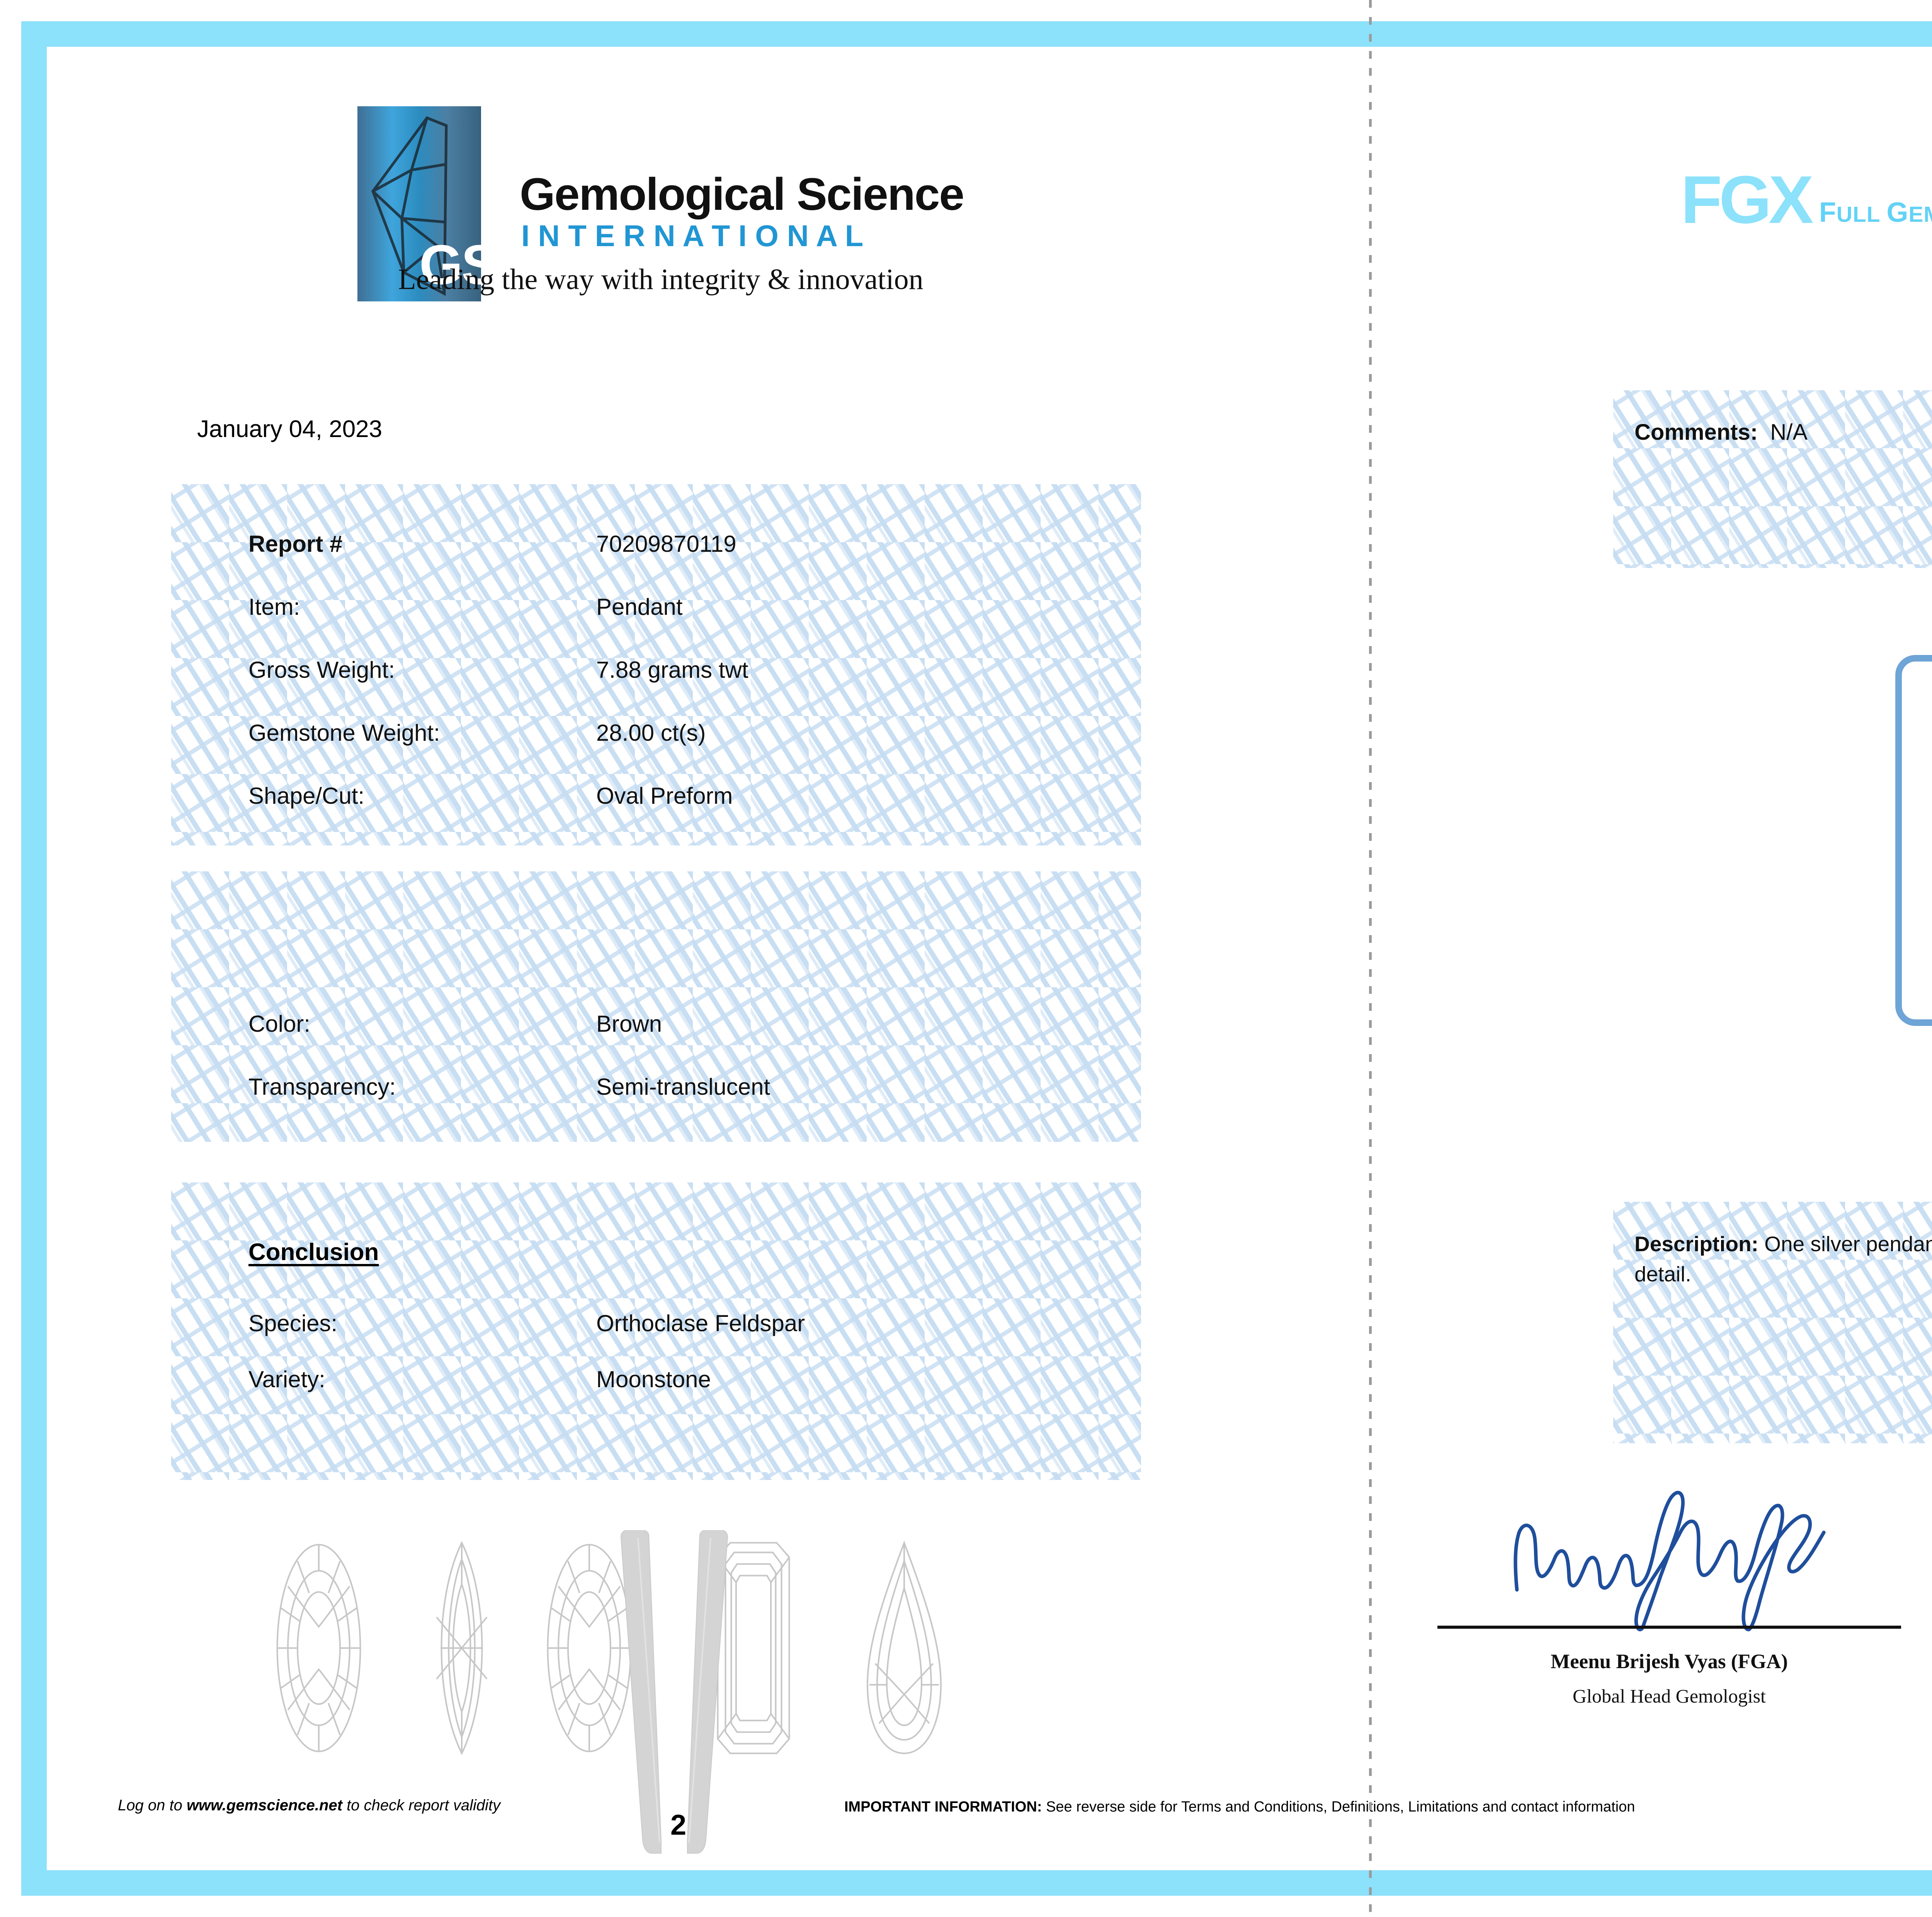 This screenshot has width=1932, height=1917. Describe the element at coordinates (904, 1647) in the screenshot. I see `gem-shape-pear-icon` at that location.